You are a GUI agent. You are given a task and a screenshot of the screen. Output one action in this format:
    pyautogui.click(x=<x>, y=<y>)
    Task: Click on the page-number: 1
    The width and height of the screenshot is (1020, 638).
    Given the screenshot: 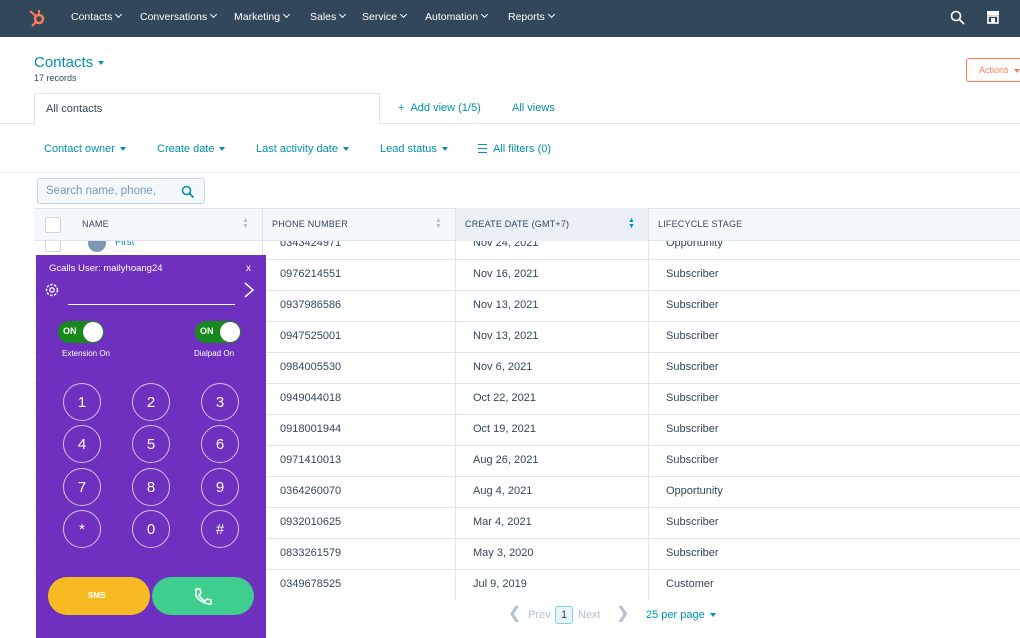 What is the action you would take?
    pyautogui.click(x=564, y=615)
    